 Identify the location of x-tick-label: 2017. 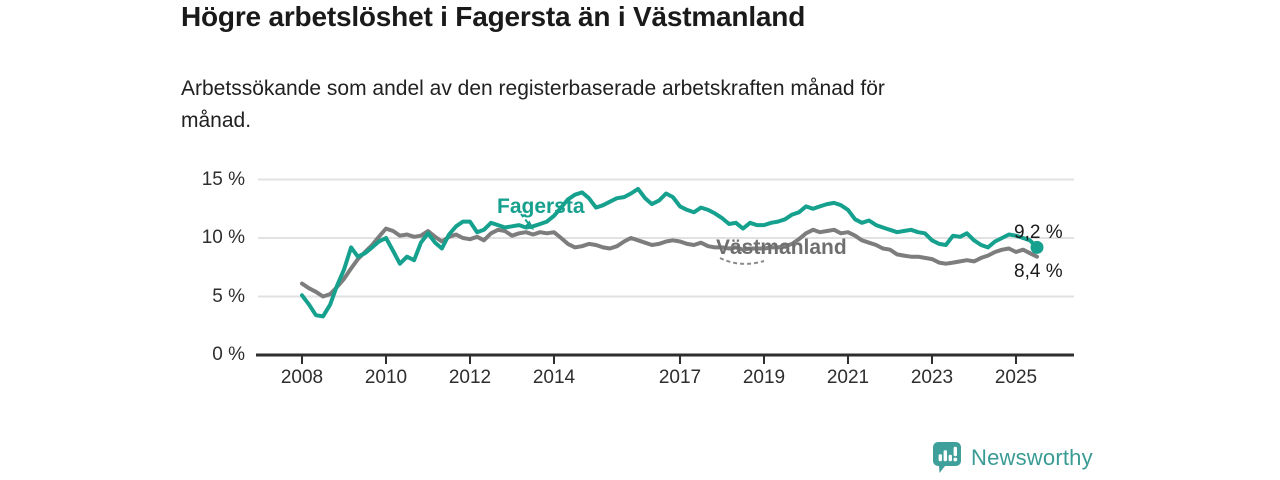
(680, 377).